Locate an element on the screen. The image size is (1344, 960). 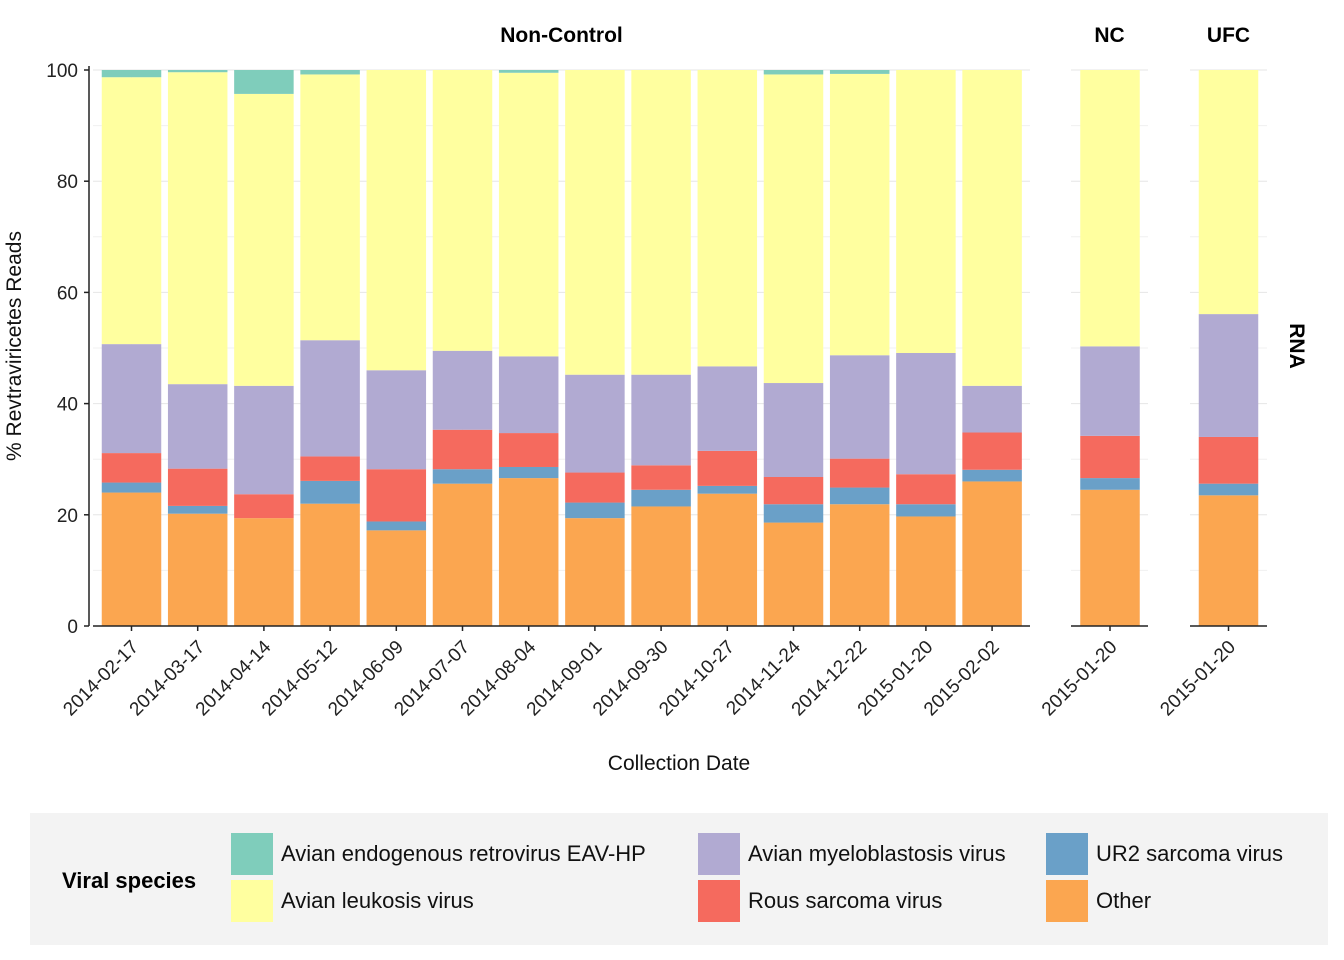
legend-item-ur2: UR2 sarcoma virus is located at coordinates (1164, 854).